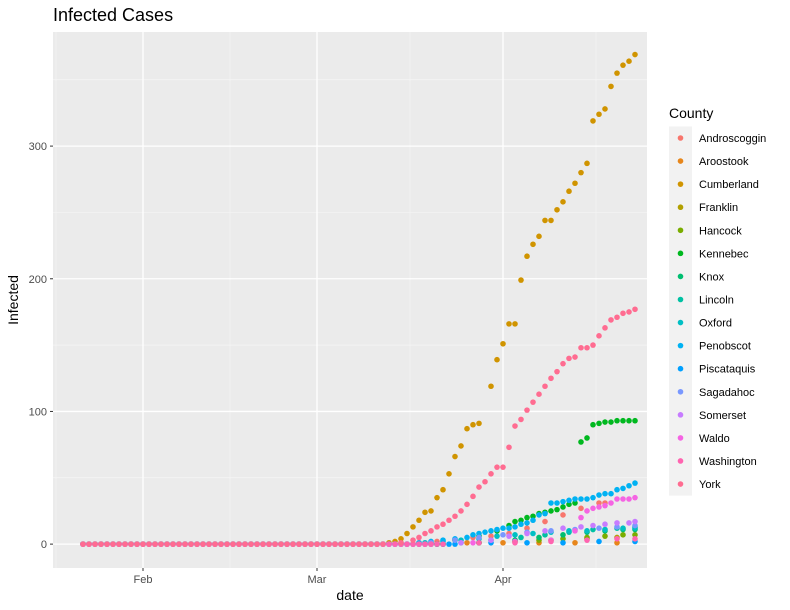 This screenshot has height=610, width=790. Describe the element at coordinates (323, 577) in the screenshot. I see `x-axis: Feb Mar Apr` at that location.